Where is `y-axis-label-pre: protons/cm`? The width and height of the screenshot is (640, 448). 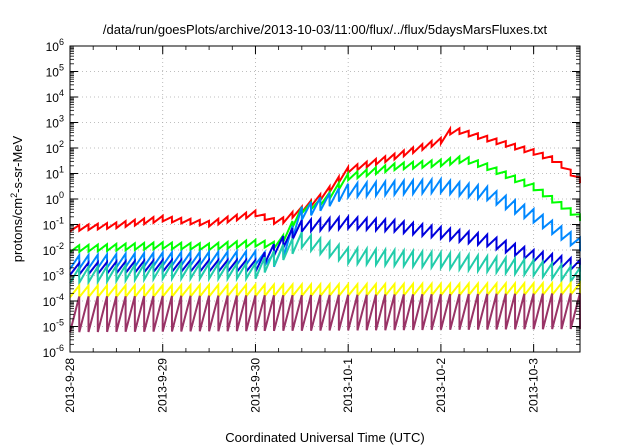
y-axis-label-pre: protons/cm is located at coordinates (17, 230).